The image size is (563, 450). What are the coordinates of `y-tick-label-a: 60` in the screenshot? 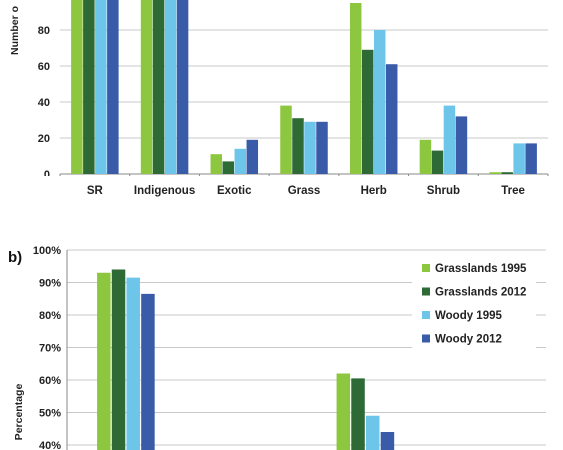 It's located at (44, 67).